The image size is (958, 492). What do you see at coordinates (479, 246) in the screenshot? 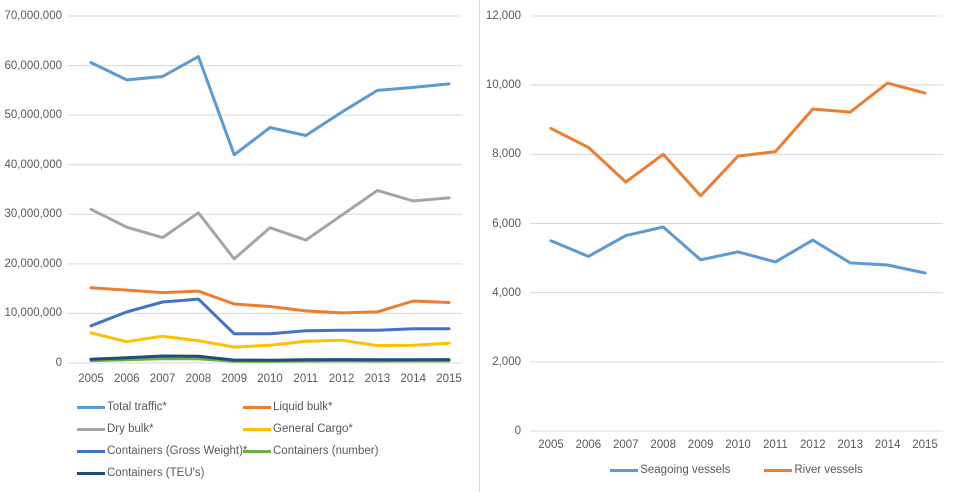
I see `panel-divider` at bounding box center [479, 246].